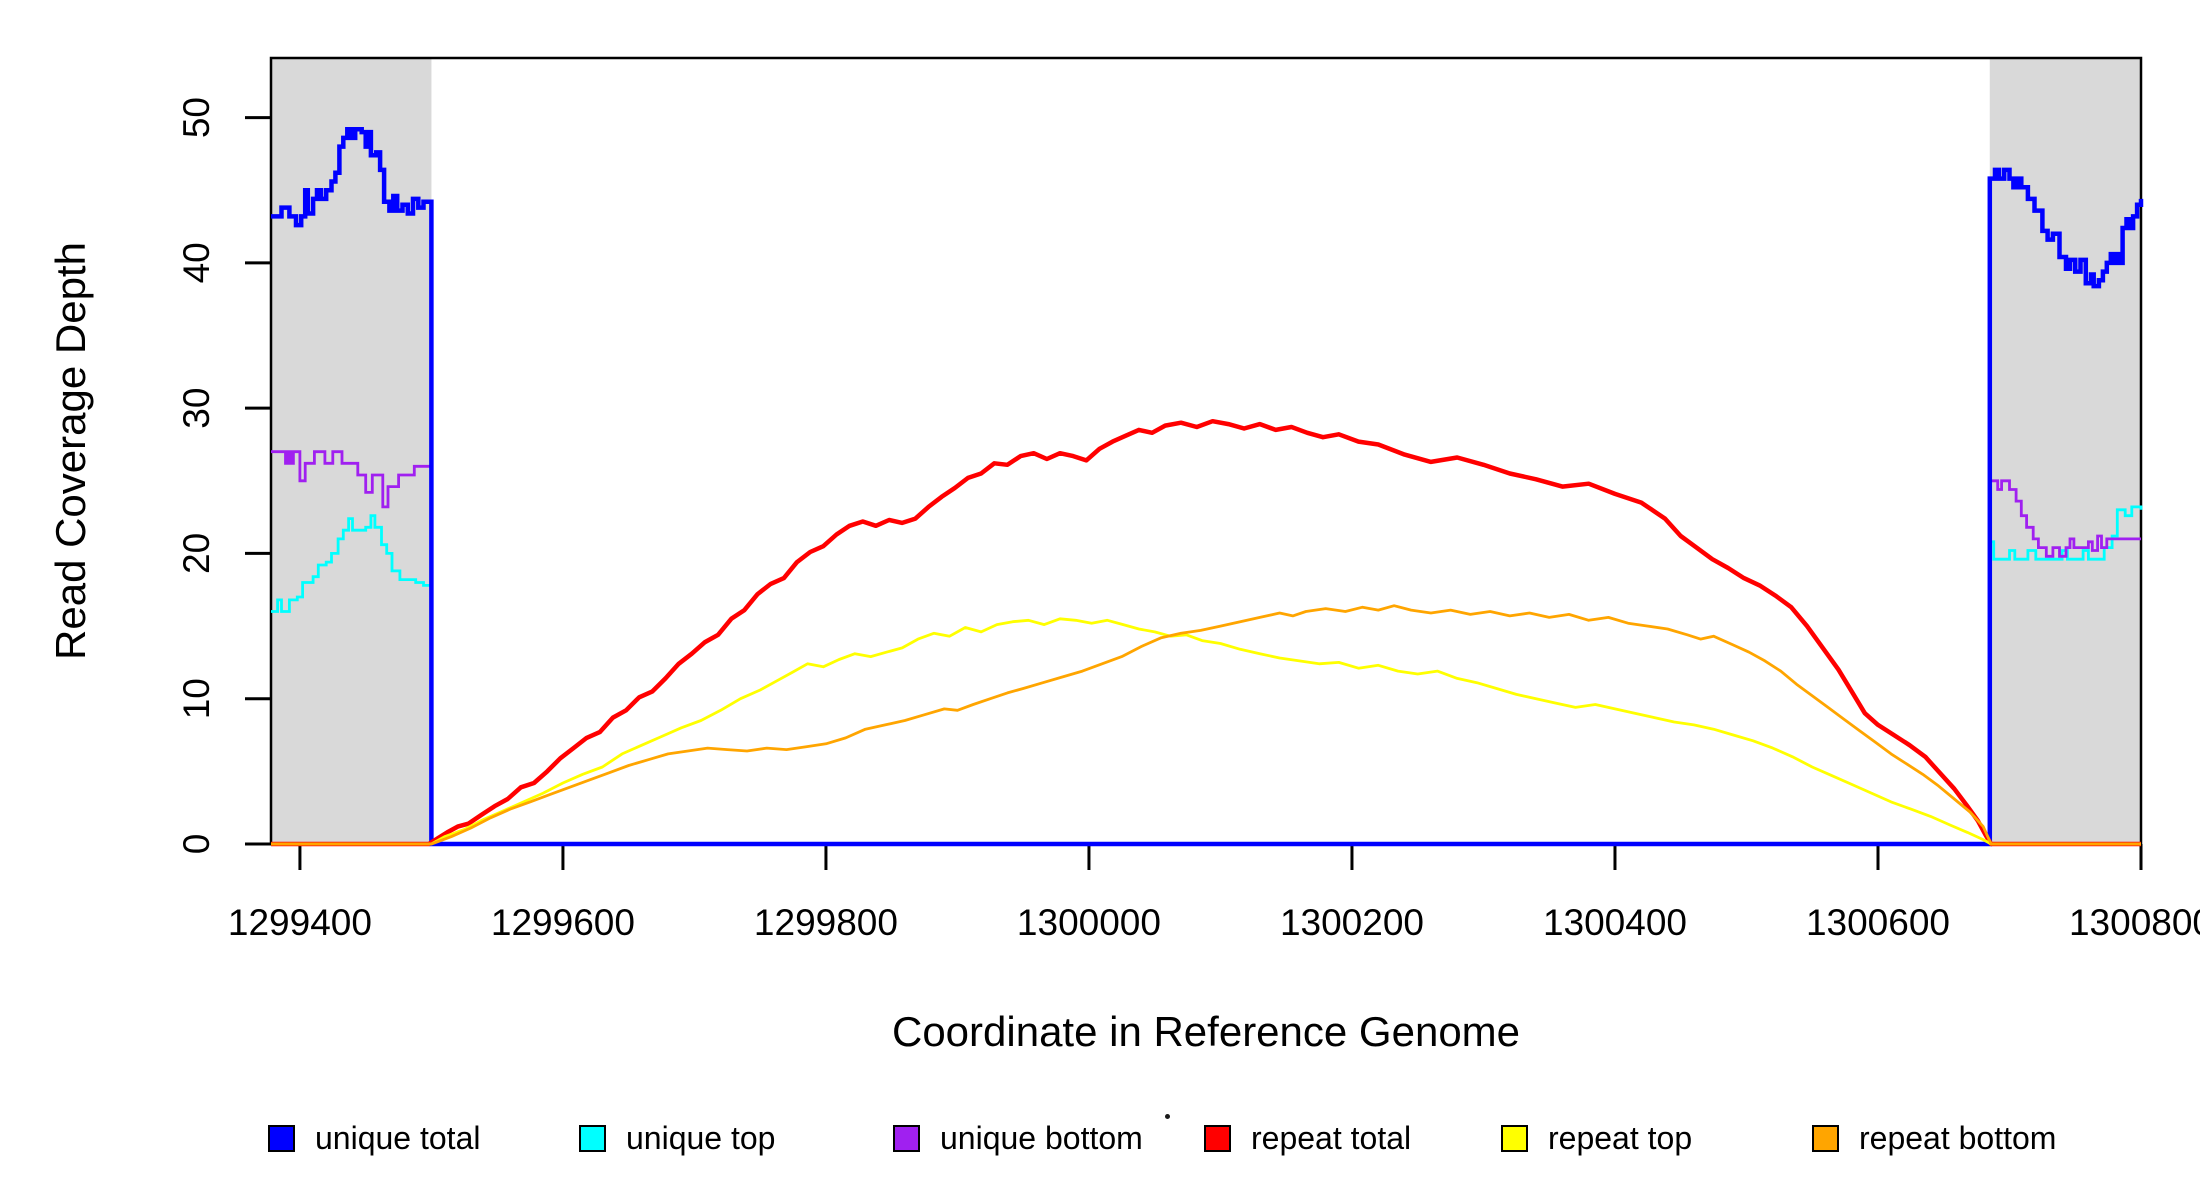 This screenshot has height=1200, width=2200. What do you see at coordinates (1089, 922) in the screenshot?
I see `x-tick-label-1300000: 1300000` at bounding box center [1089, 922].